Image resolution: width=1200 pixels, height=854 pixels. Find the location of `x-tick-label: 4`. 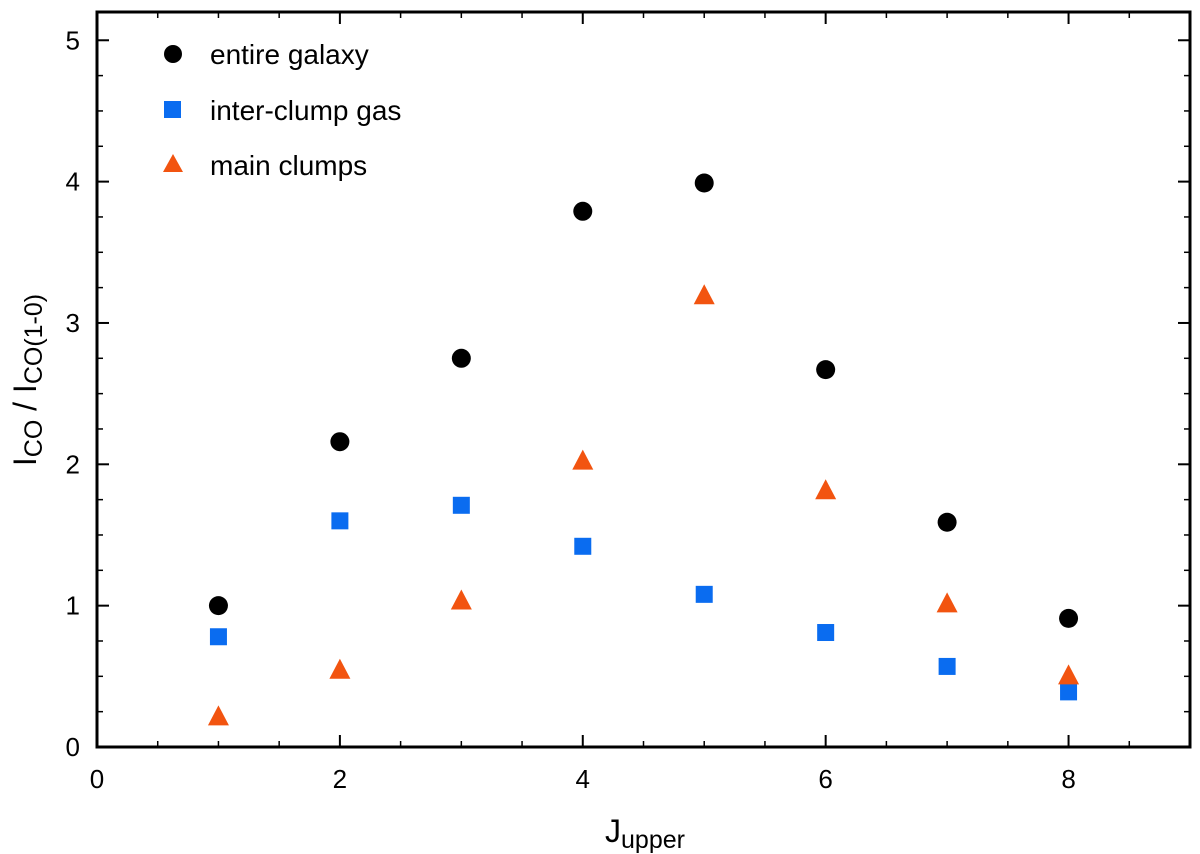

x-tick-label: 4 is located at coordinates (583, 779).